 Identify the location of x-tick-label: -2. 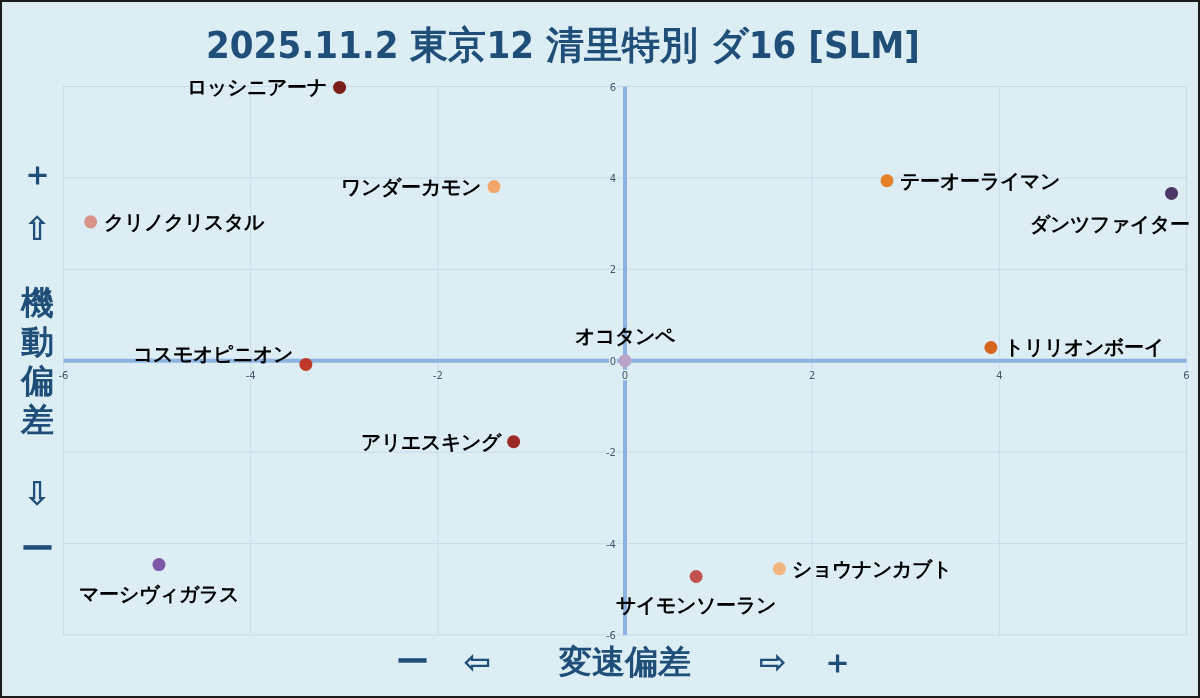
(437, 375).